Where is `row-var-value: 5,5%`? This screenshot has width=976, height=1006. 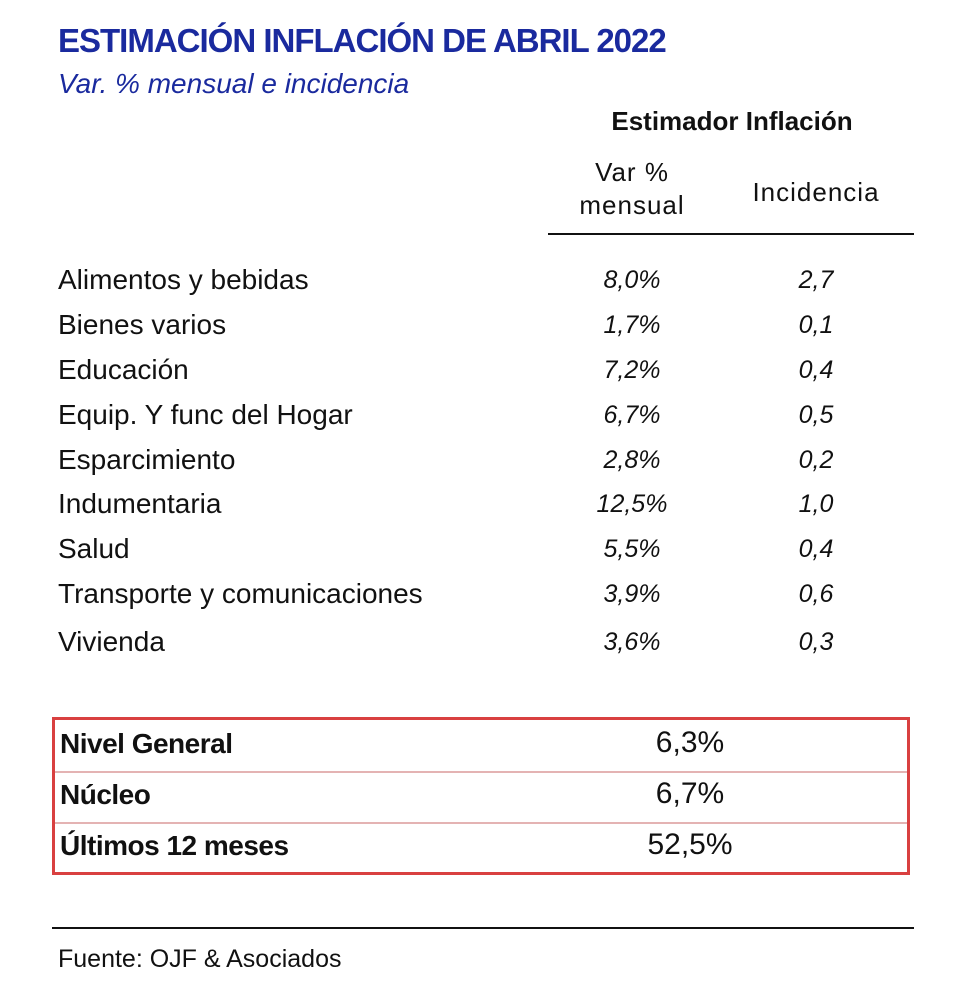 row-var-value: 5,5% is located at coordinates (632, 549).